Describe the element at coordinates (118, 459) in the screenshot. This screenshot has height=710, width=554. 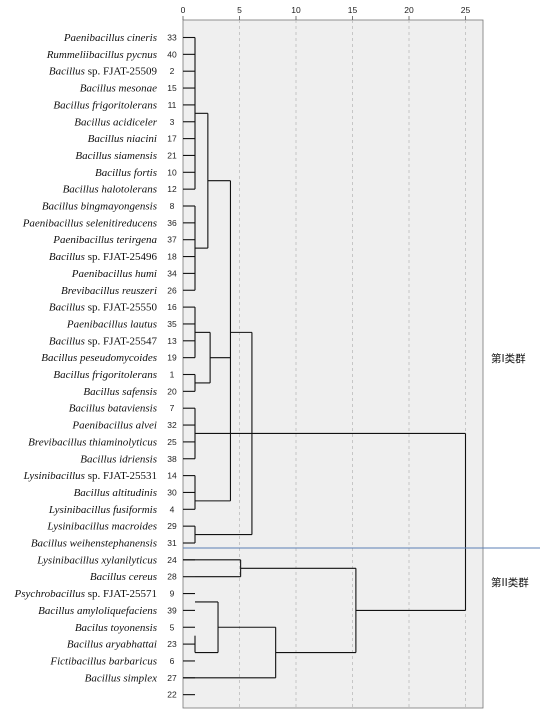
I see `species-name: Bacillus idriensis` at that location.